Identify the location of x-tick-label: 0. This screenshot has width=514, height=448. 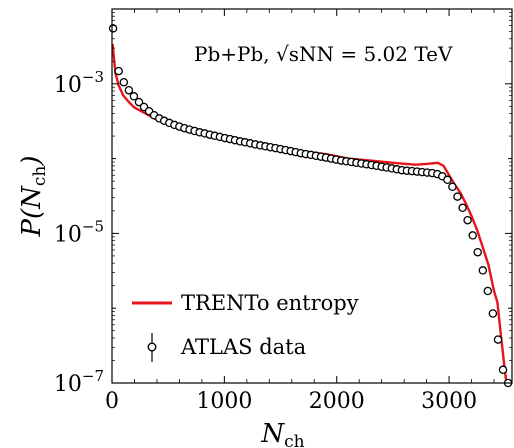
(112, 401).